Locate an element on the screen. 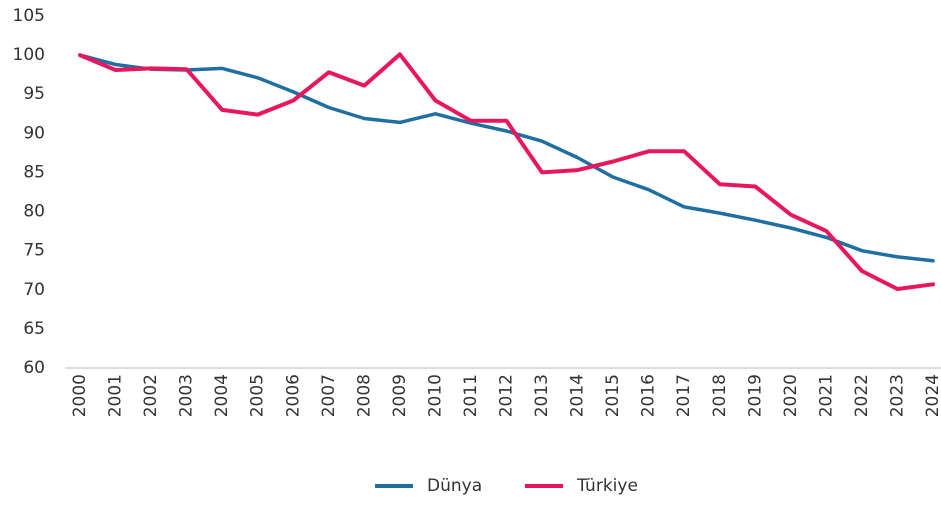 The image size is (941, 508). y-tick-label: 100 is located at coordinates (29, 55).